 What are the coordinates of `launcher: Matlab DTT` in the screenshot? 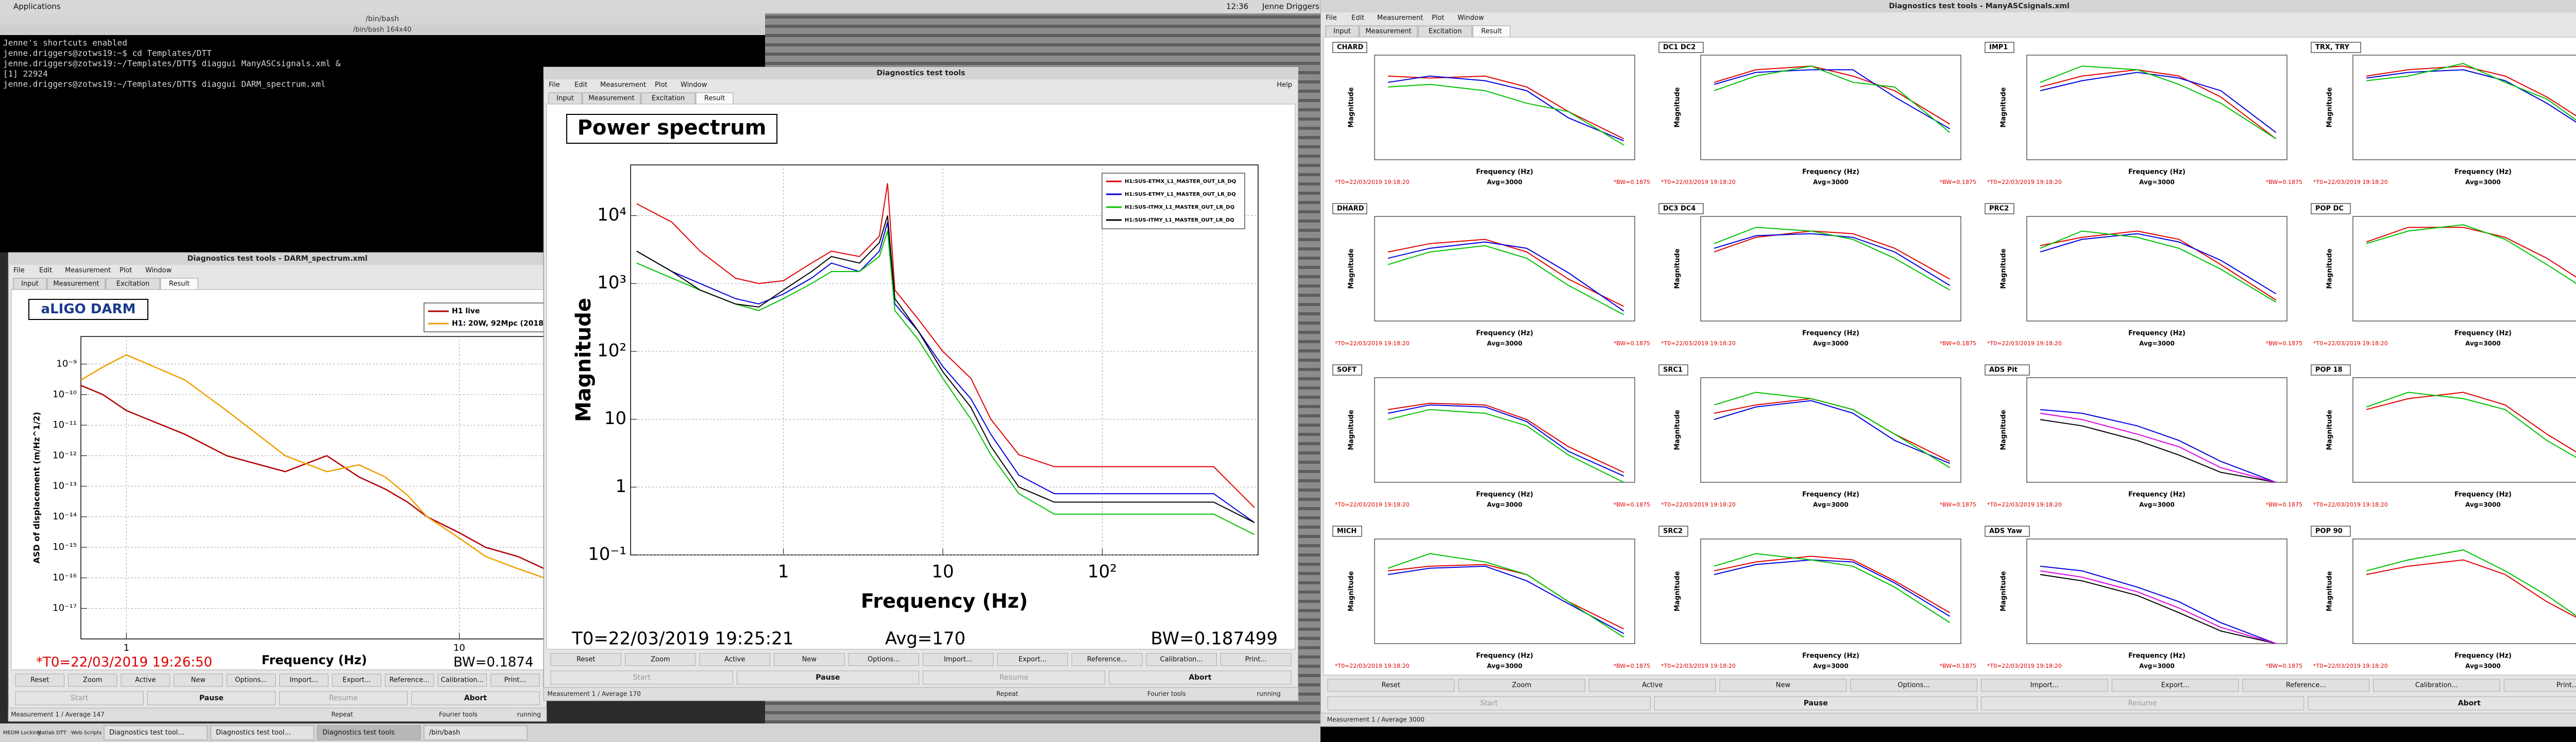 It's located at (52, 733).